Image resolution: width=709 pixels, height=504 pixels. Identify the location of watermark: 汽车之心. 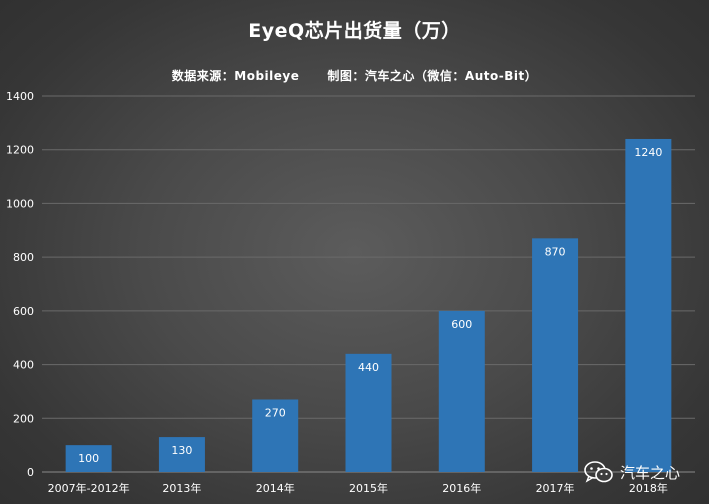
(644, 472).